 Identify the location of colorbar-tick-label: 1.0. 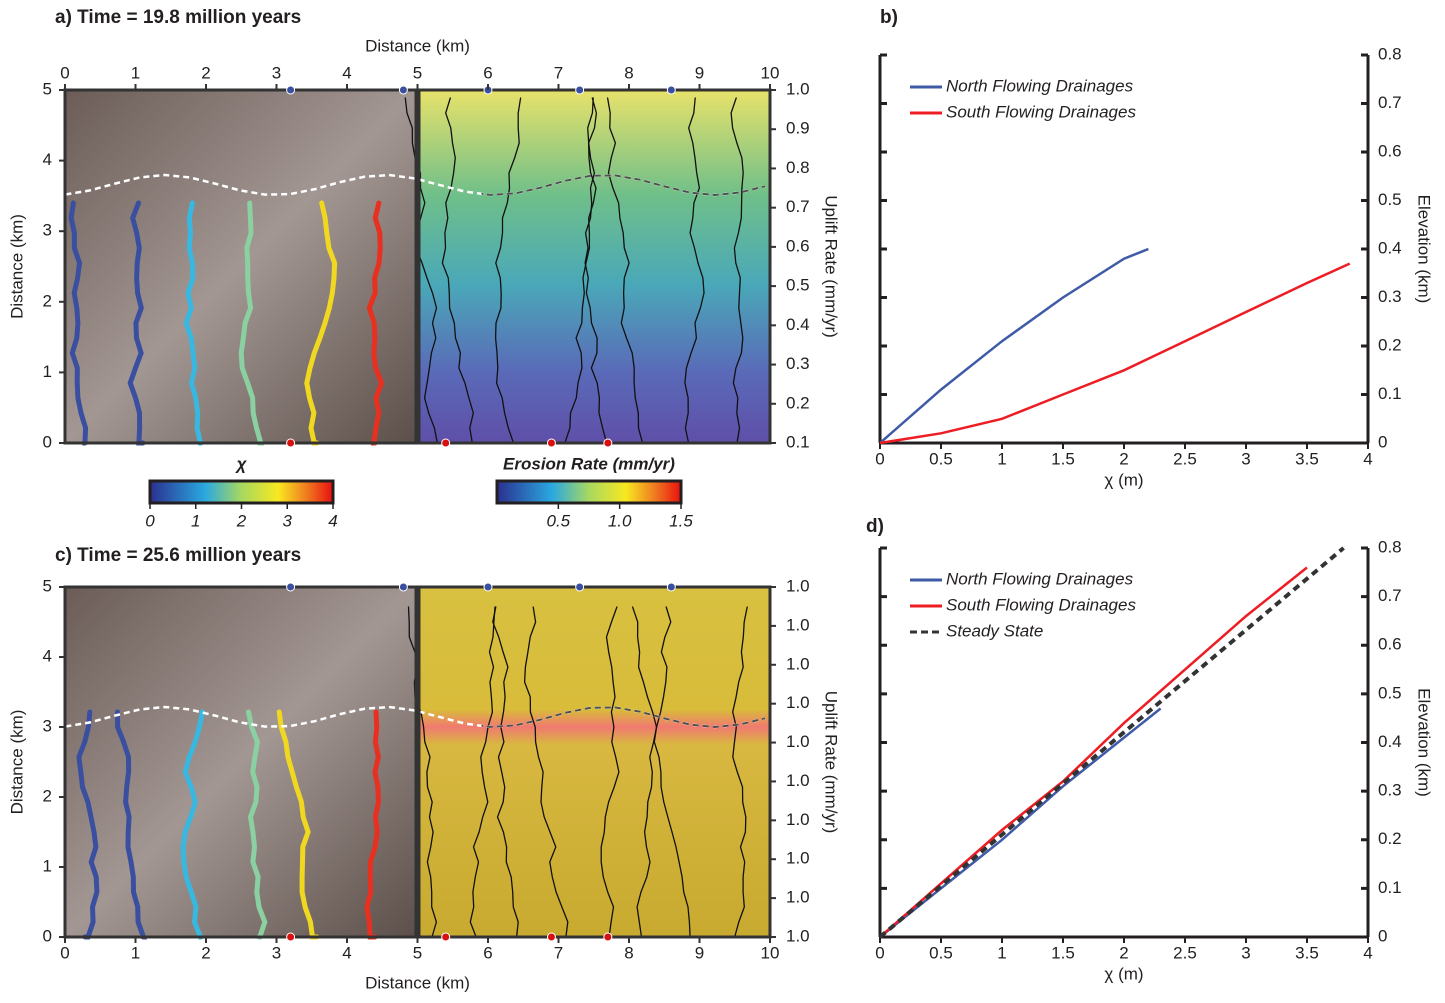
(620, 520).